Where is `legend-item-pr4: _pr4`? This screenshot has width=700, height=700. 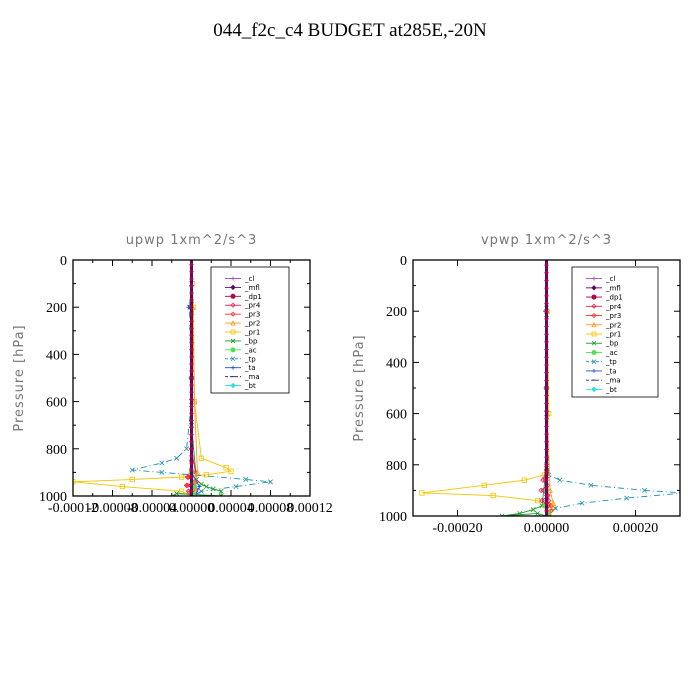 legend-item-pr4: _pr4 is located at coordinates (243, 306).